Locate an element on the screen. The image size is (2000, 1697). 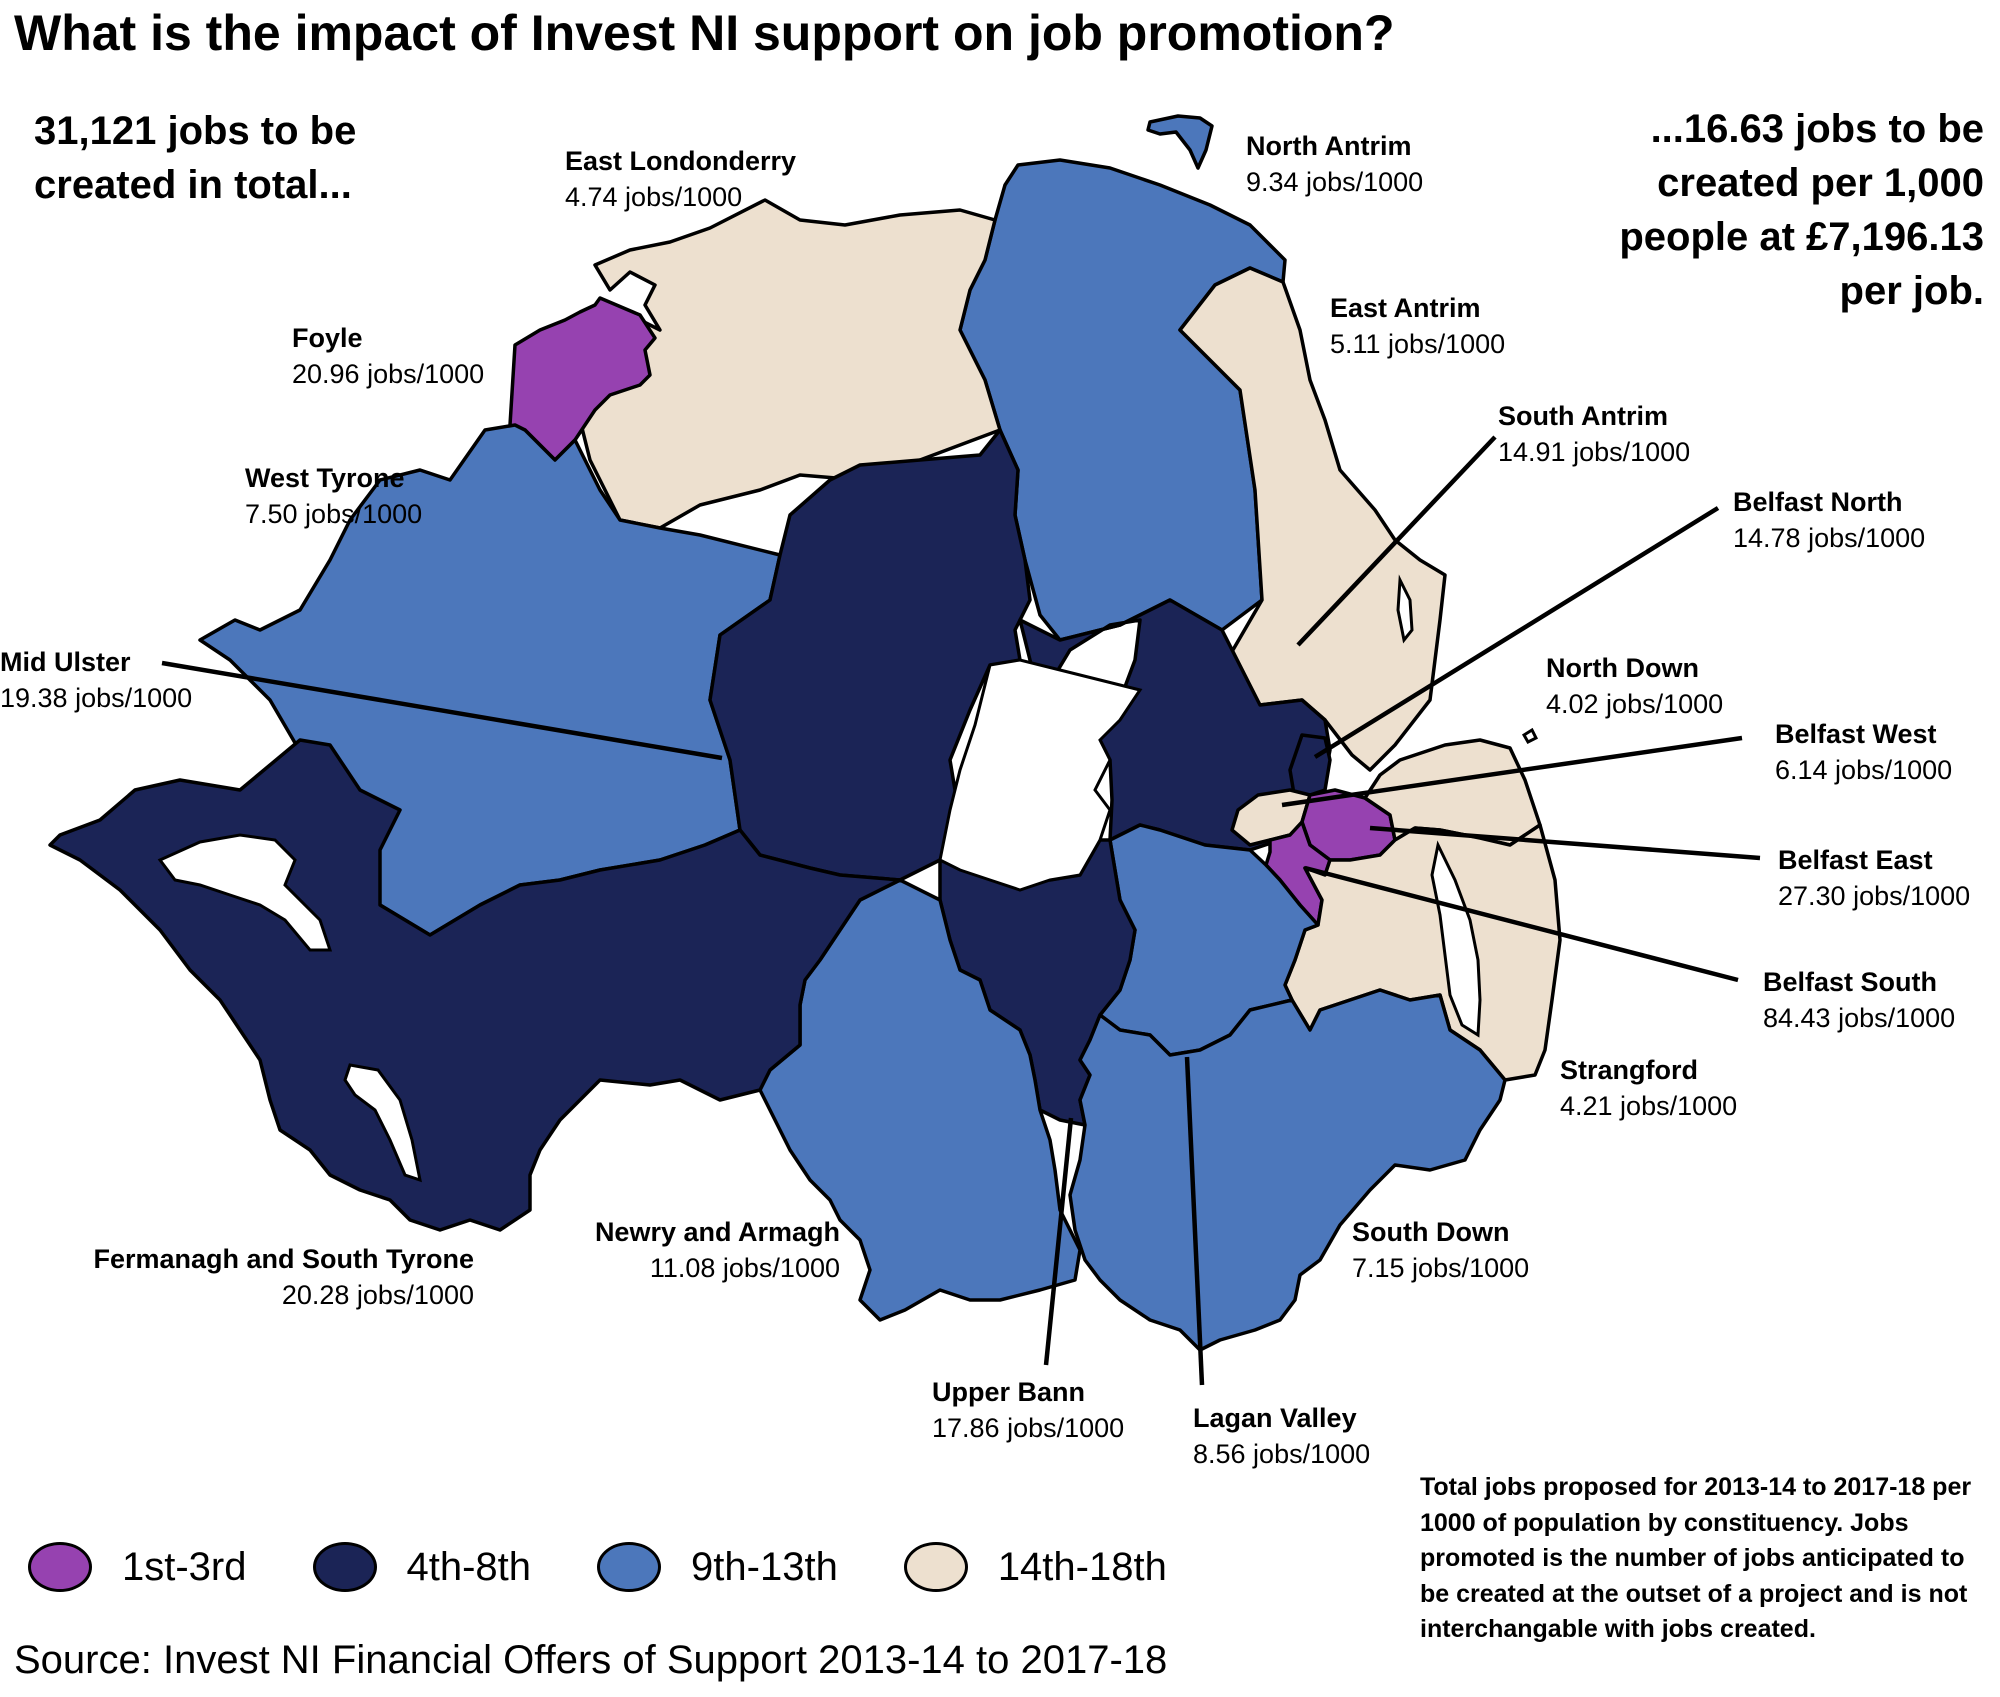
label-value: 27.30 jobs/1000 is located at coordinates (1874, 896).